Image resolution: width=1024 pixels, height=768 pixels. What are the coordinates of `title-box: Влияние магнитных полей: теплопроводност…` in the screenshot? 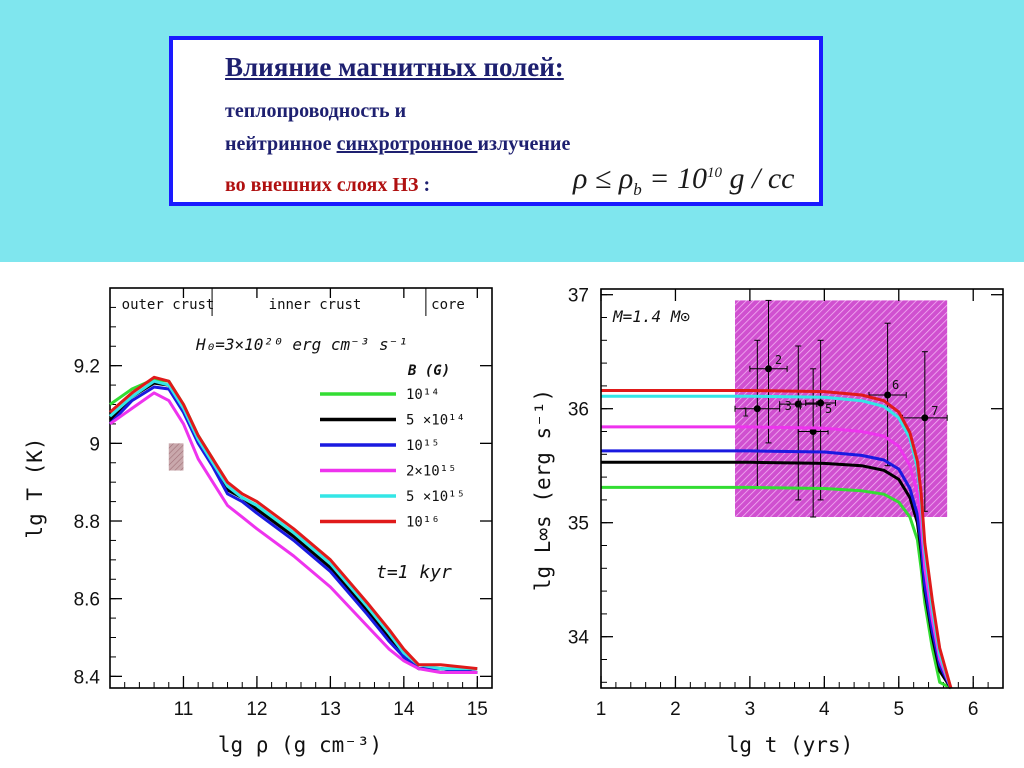 It's located at (496, 121).